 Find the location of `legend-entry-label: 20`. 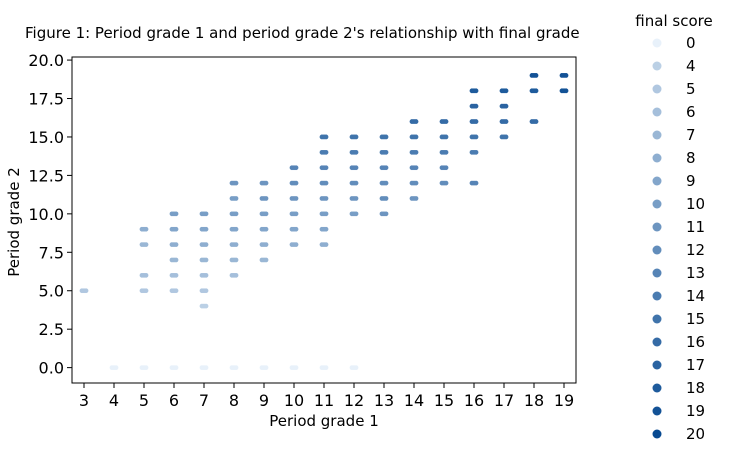

legend-entry-label: 20 is located at coordinates (695, 434).